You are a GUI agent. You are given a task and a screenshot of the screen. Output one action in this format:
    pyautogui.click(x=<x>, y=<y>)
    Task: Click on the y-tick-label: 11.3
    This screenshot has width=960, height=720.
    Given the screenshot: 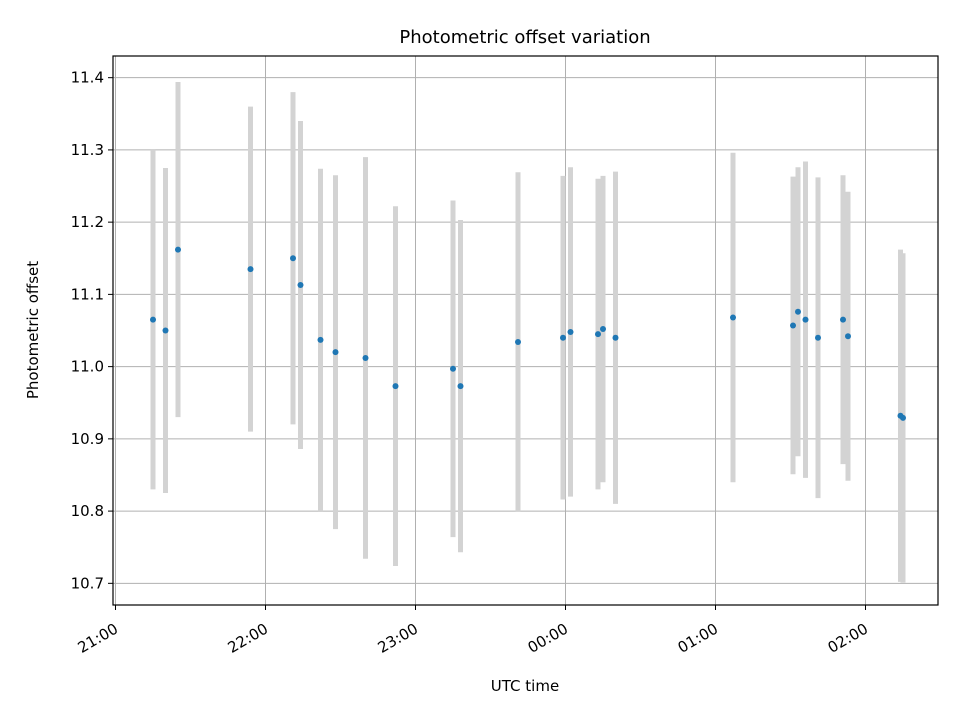 What is the action you would take?
    pyautogui.click(x=87, y=150)
    